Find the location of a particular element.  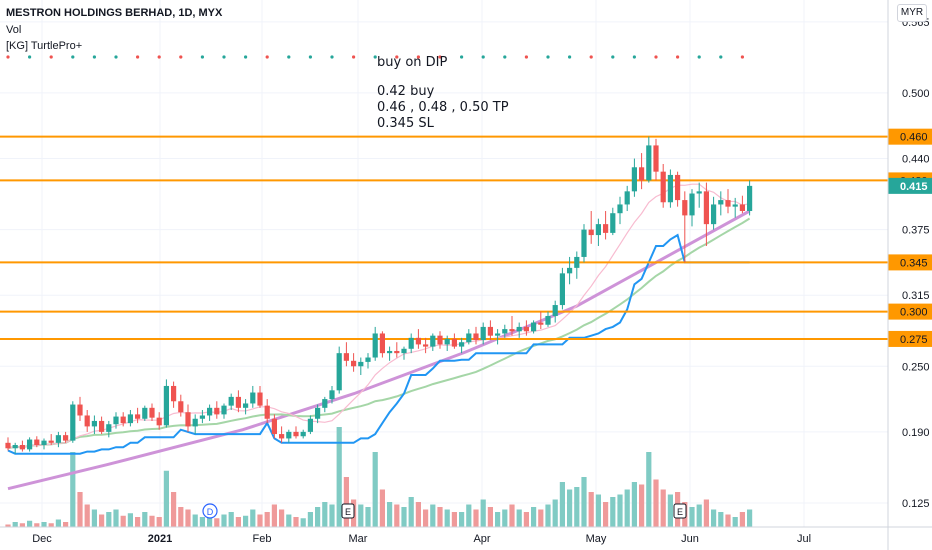

price-tick-label: 0.375 is located at coordinates (916, 231).